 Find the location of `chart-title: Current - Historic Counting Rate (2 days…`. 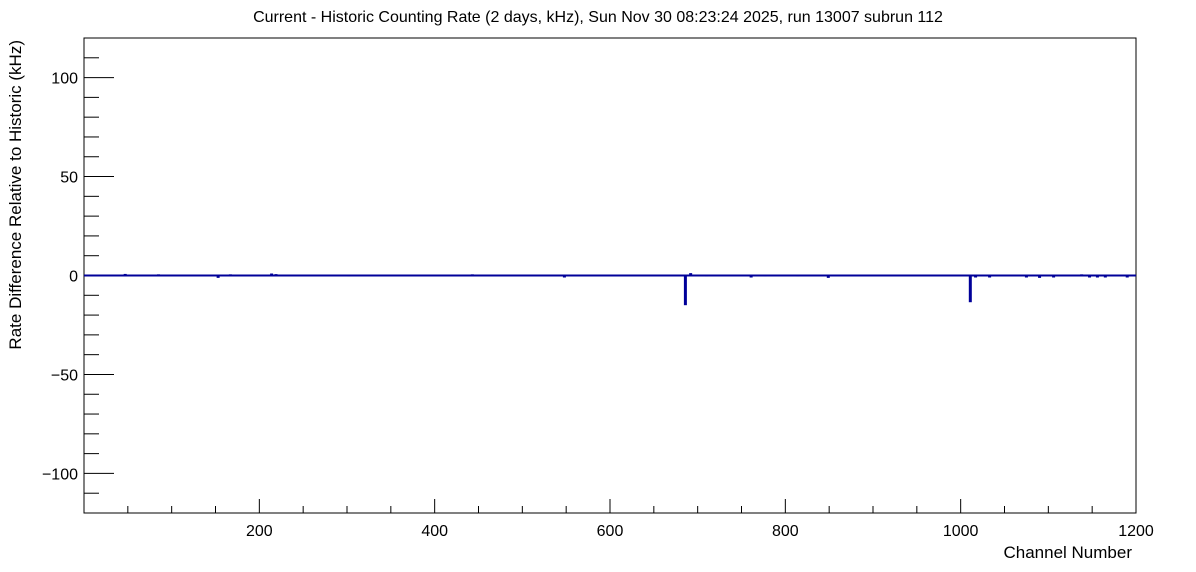

chart-title: Current - Historic Counting Rate (2 days… is located at coordinates (598, 17).